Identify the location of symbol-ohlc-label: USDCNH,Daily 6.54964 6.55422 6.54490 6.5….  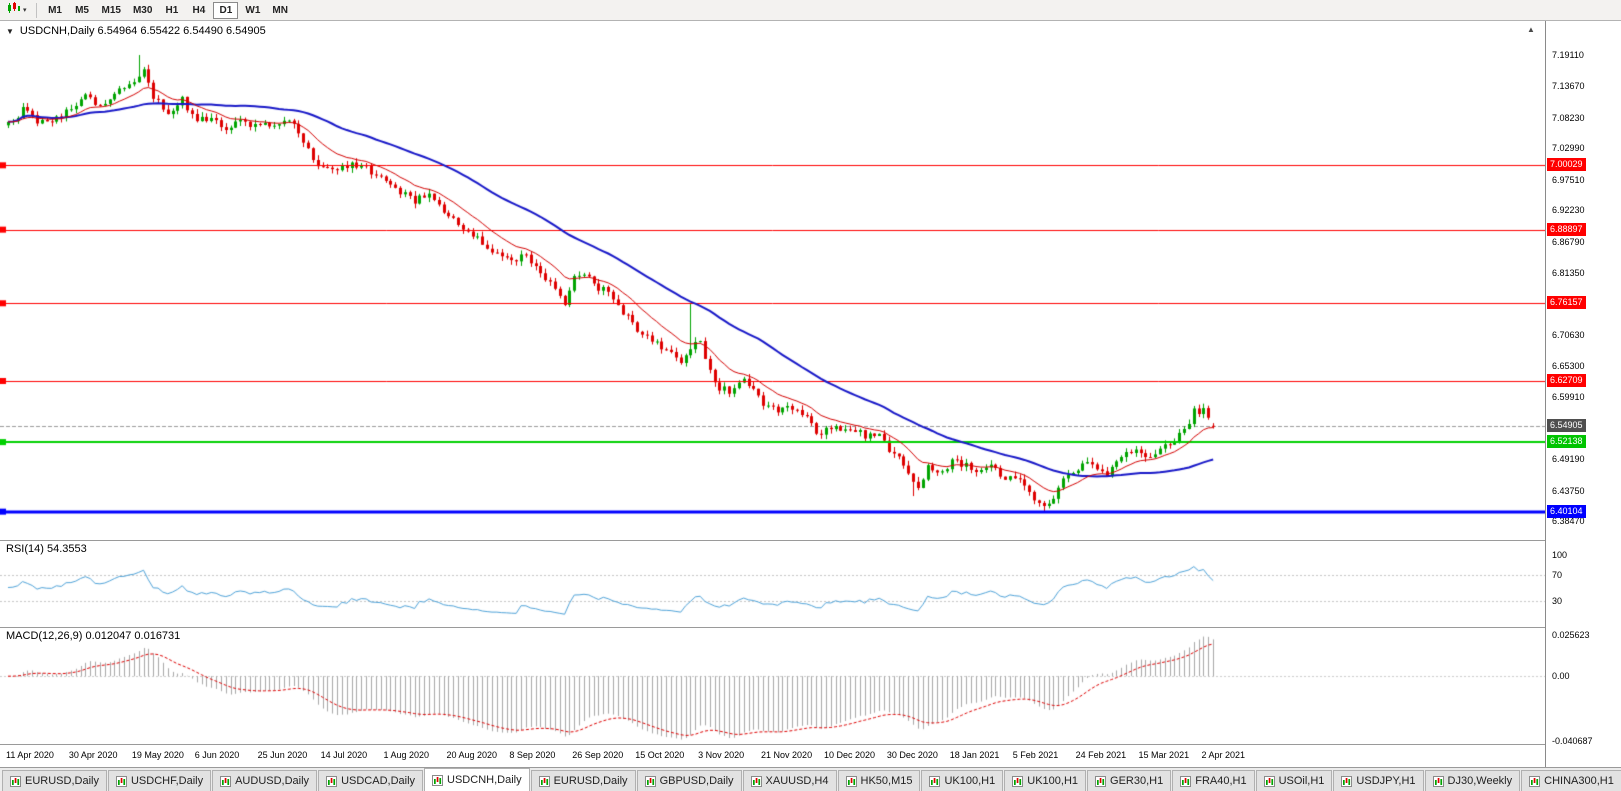
(142, 31).